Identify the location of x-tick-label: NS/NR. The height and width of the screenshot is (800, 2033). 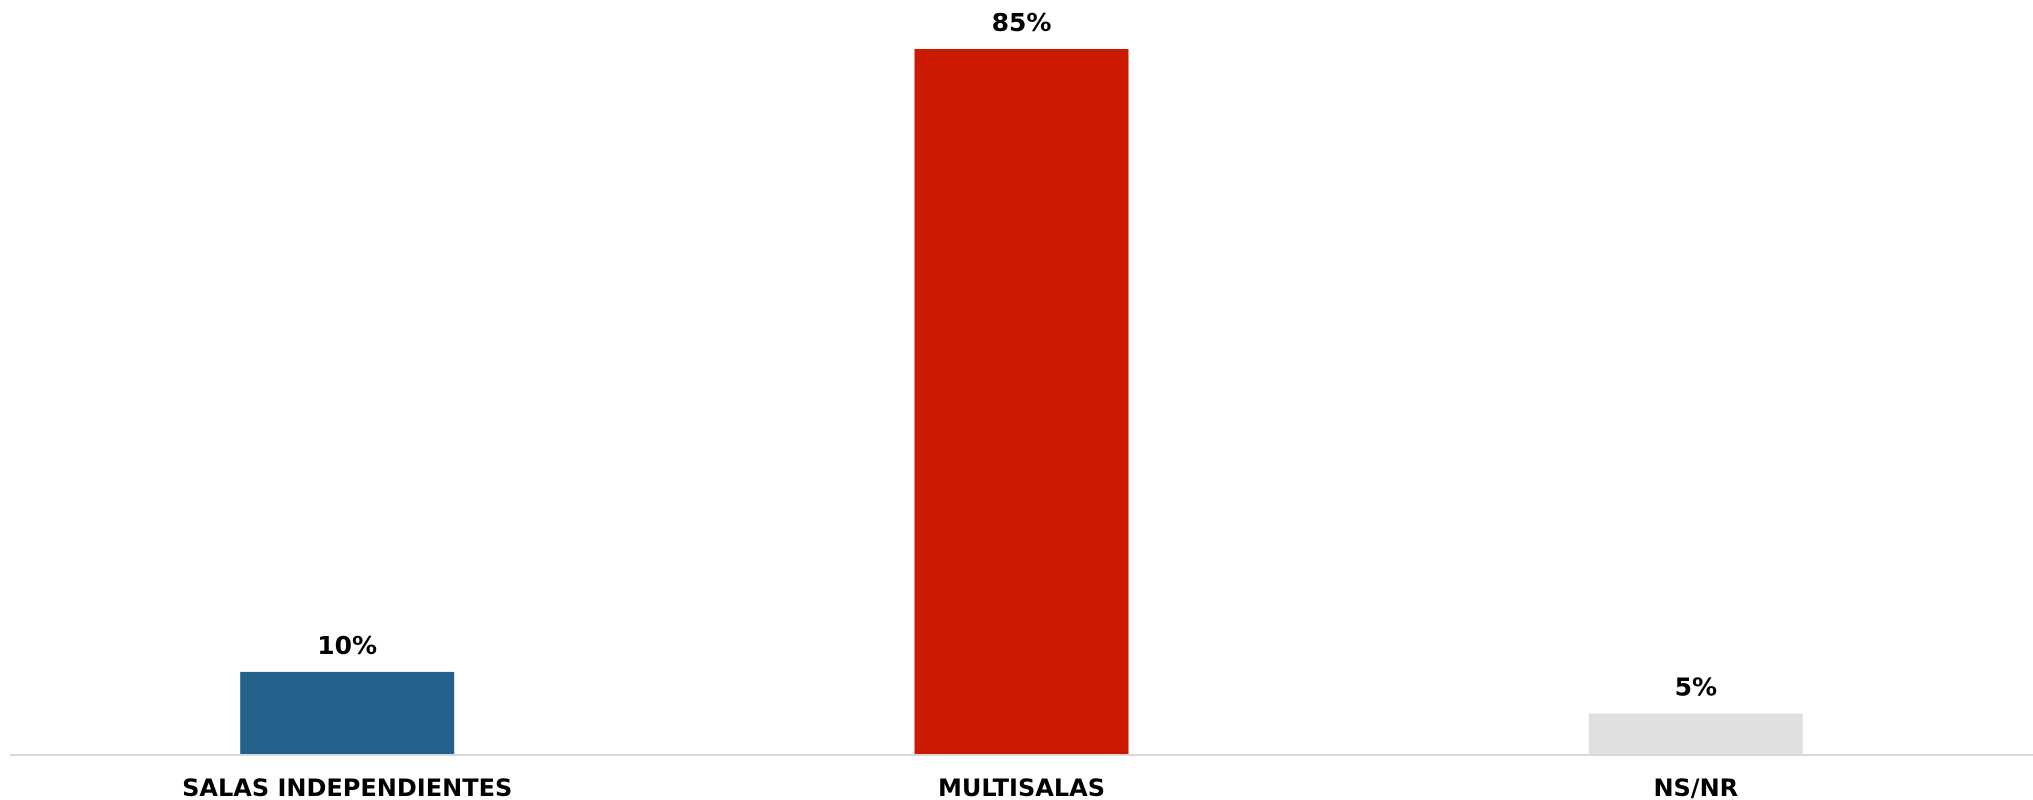
(1695, 787).